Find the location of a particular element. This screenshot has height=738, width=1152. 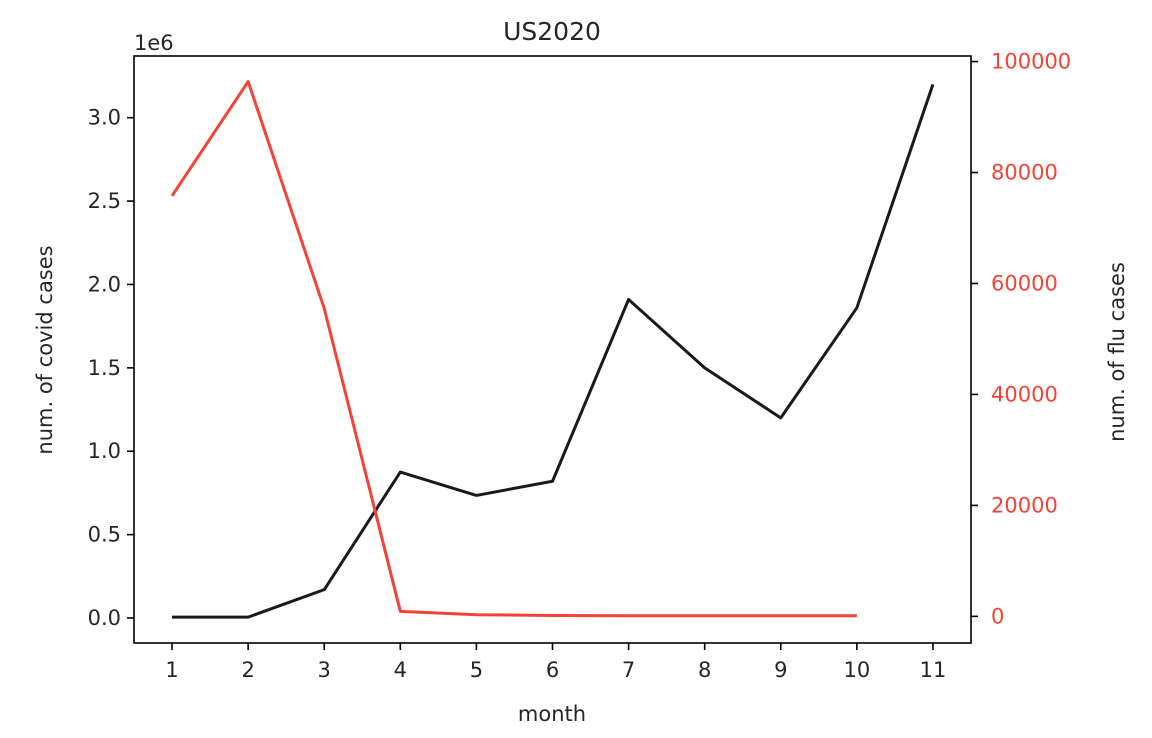

left-y-tick-label: 2.5 is located at coordinates (104, 201).